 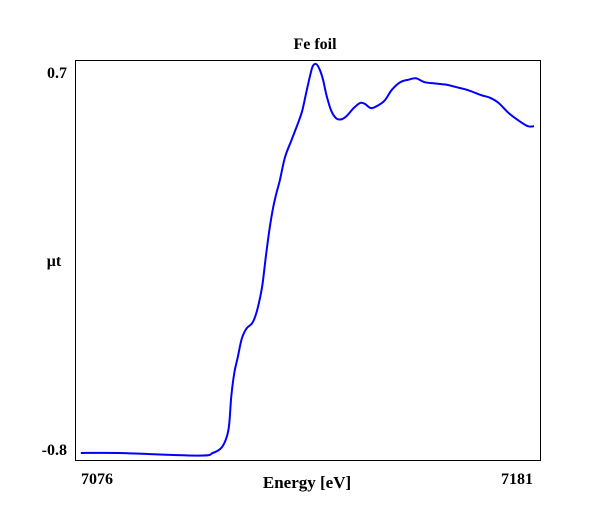 What do you see at coordinates (54, 261) in the screenshot?
I see `y-axis-label: μt` at bounding box center [54, 261].